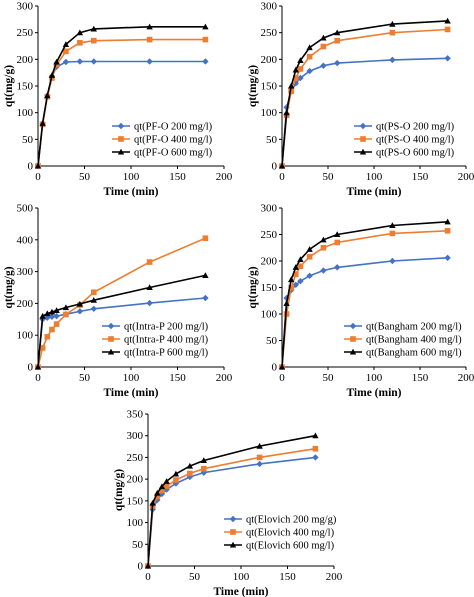 Image resolution: width=474 pixels, height=597 pixels. What do you see at coordinates (290, 546) in the screenshot?
I see `legend-label: qt(Elovich 600 mg/l)` at bounding box center [290, 546].